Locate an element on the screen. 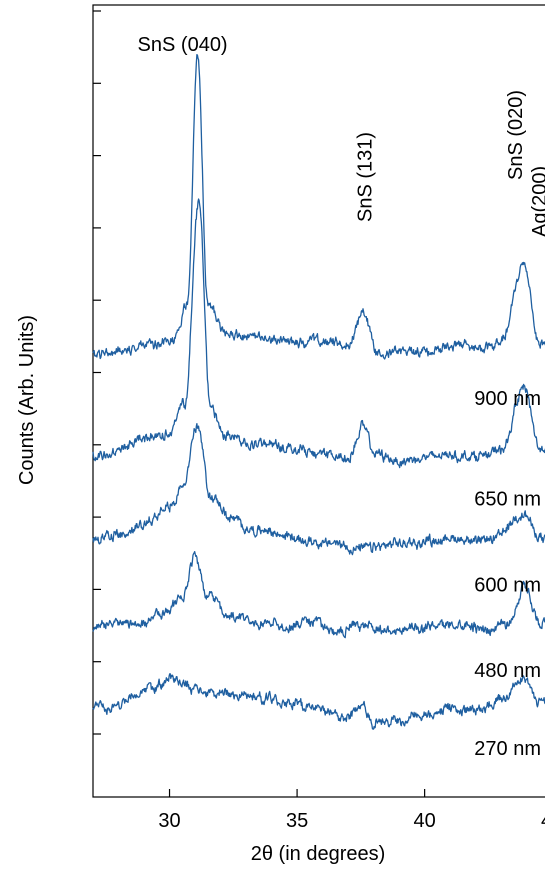  annotation-ag-200: Ag(200) is located at coordinates (537, 201).